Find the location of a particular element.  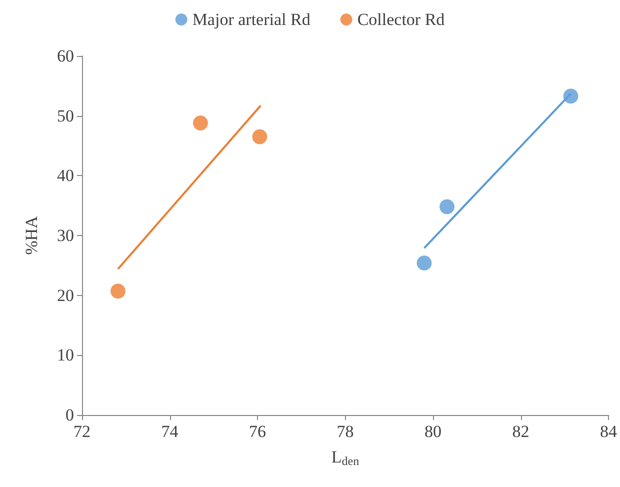

y-tick-label: 50 is located at coordinates (65, 116).